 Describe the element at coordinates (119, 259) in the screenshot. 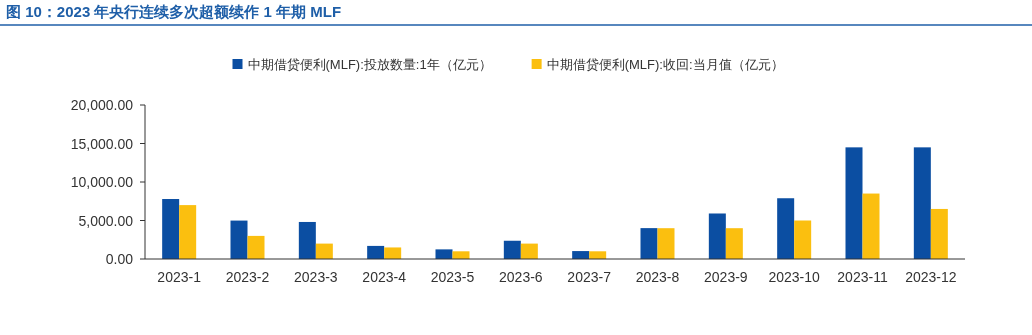

I see `y-tick-label: 0.00` at that location.